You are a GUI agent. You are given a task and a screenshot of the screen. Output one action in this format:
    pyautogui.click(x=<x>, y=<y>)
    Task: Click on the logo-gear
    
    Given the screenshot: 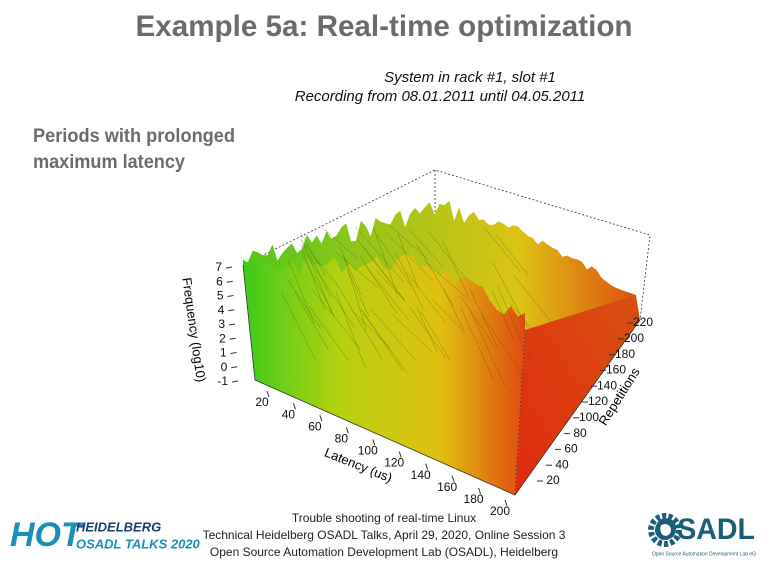 What is the action you would take?
    pyautogui.click(x=665, y=530)
    